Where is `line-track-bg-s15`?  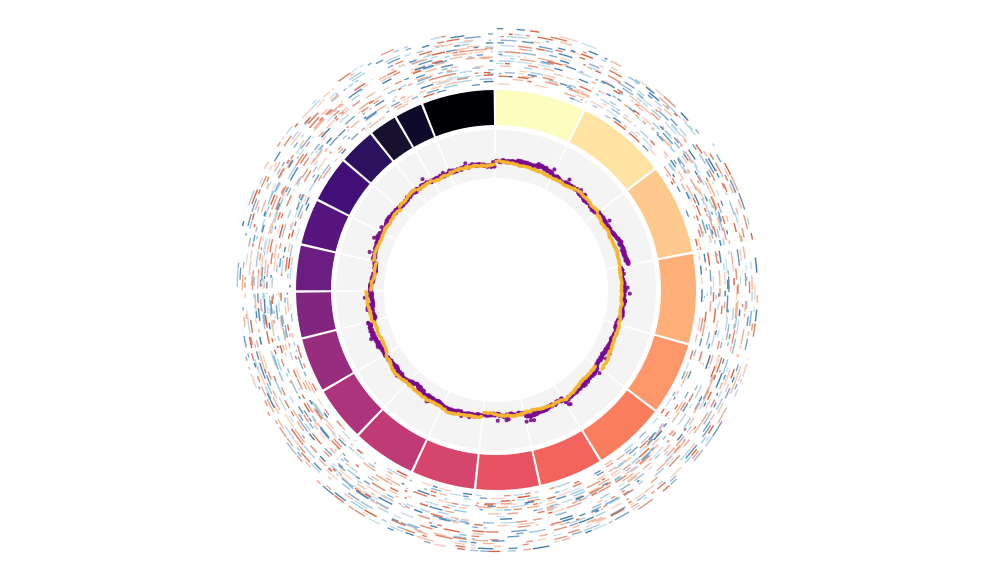 line-track-bg-s15 is located at coordinates (368, 241).